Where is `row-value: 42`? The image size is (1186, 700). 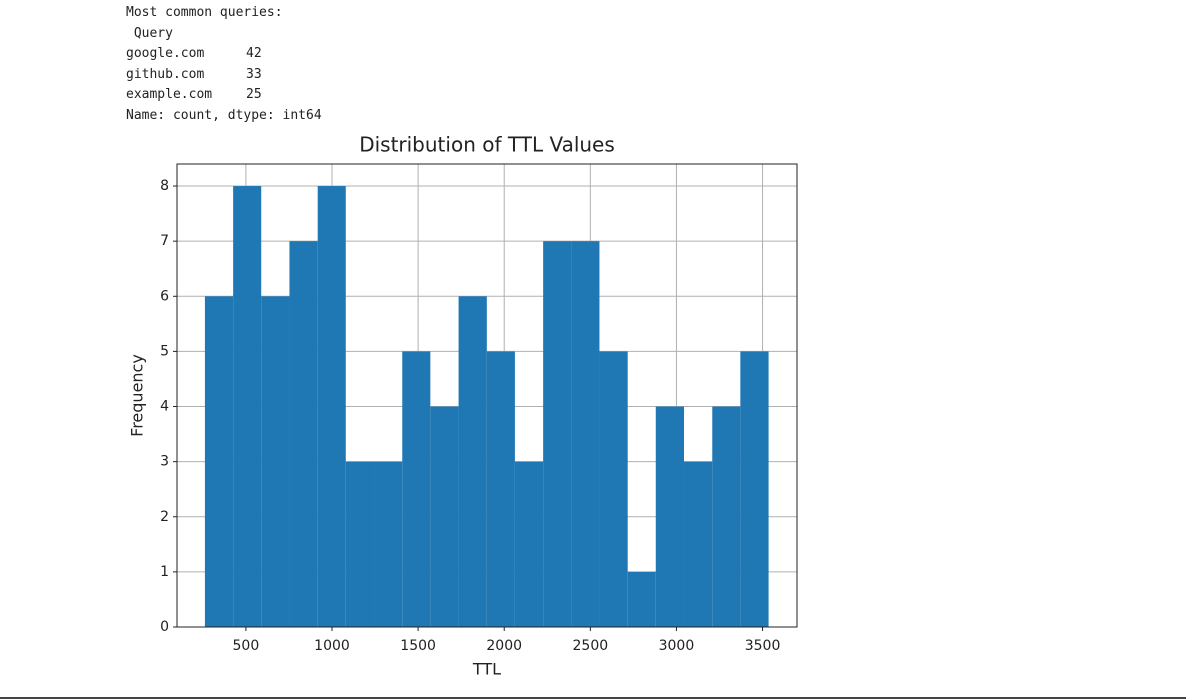 row-value: 42 is located at coordinates (254, 53).